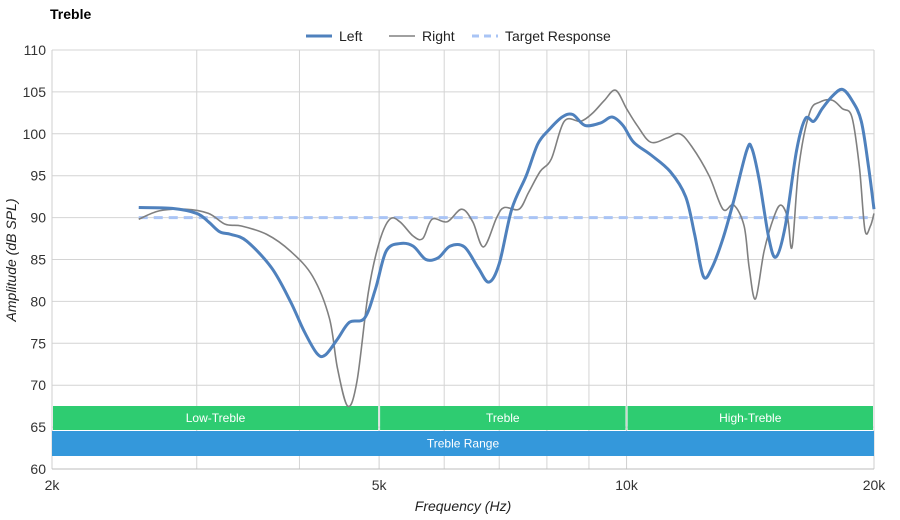 This screenshot has width=900, height=520. What do you see at coordinates (38, 176) in the screenshot?
I see `y-tick-label: 95` at bounding box center [38, 176].